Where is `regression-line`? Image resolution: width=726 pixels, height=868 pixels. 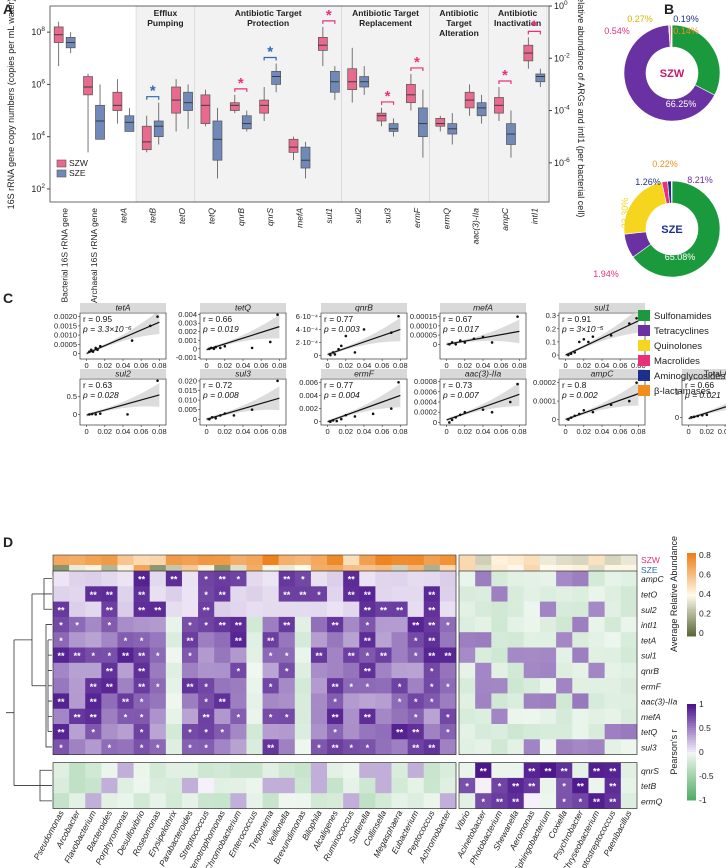 regression-line is located at coordinates (243, 338).